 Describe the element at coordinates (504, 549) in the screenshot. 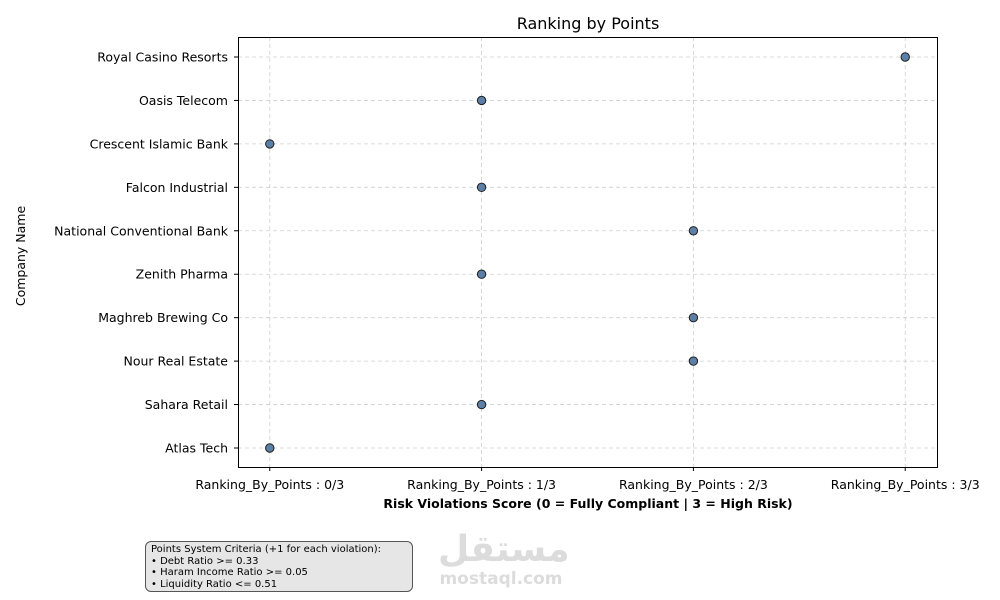

I see `watermark-arabic: مستقل` at that location.